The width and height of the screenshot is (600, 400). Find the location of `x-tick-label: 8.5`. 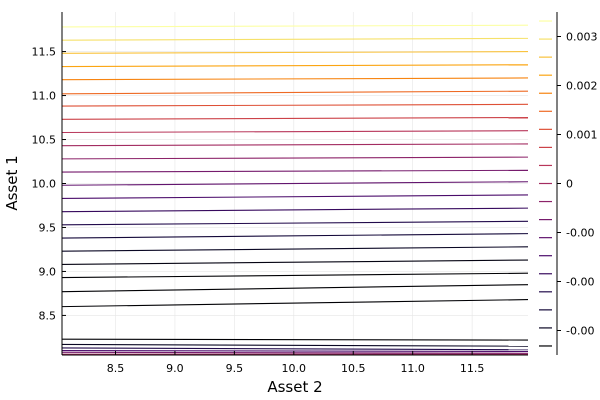

x-tick-label: 8.5 is located at coordinates (116, 368).